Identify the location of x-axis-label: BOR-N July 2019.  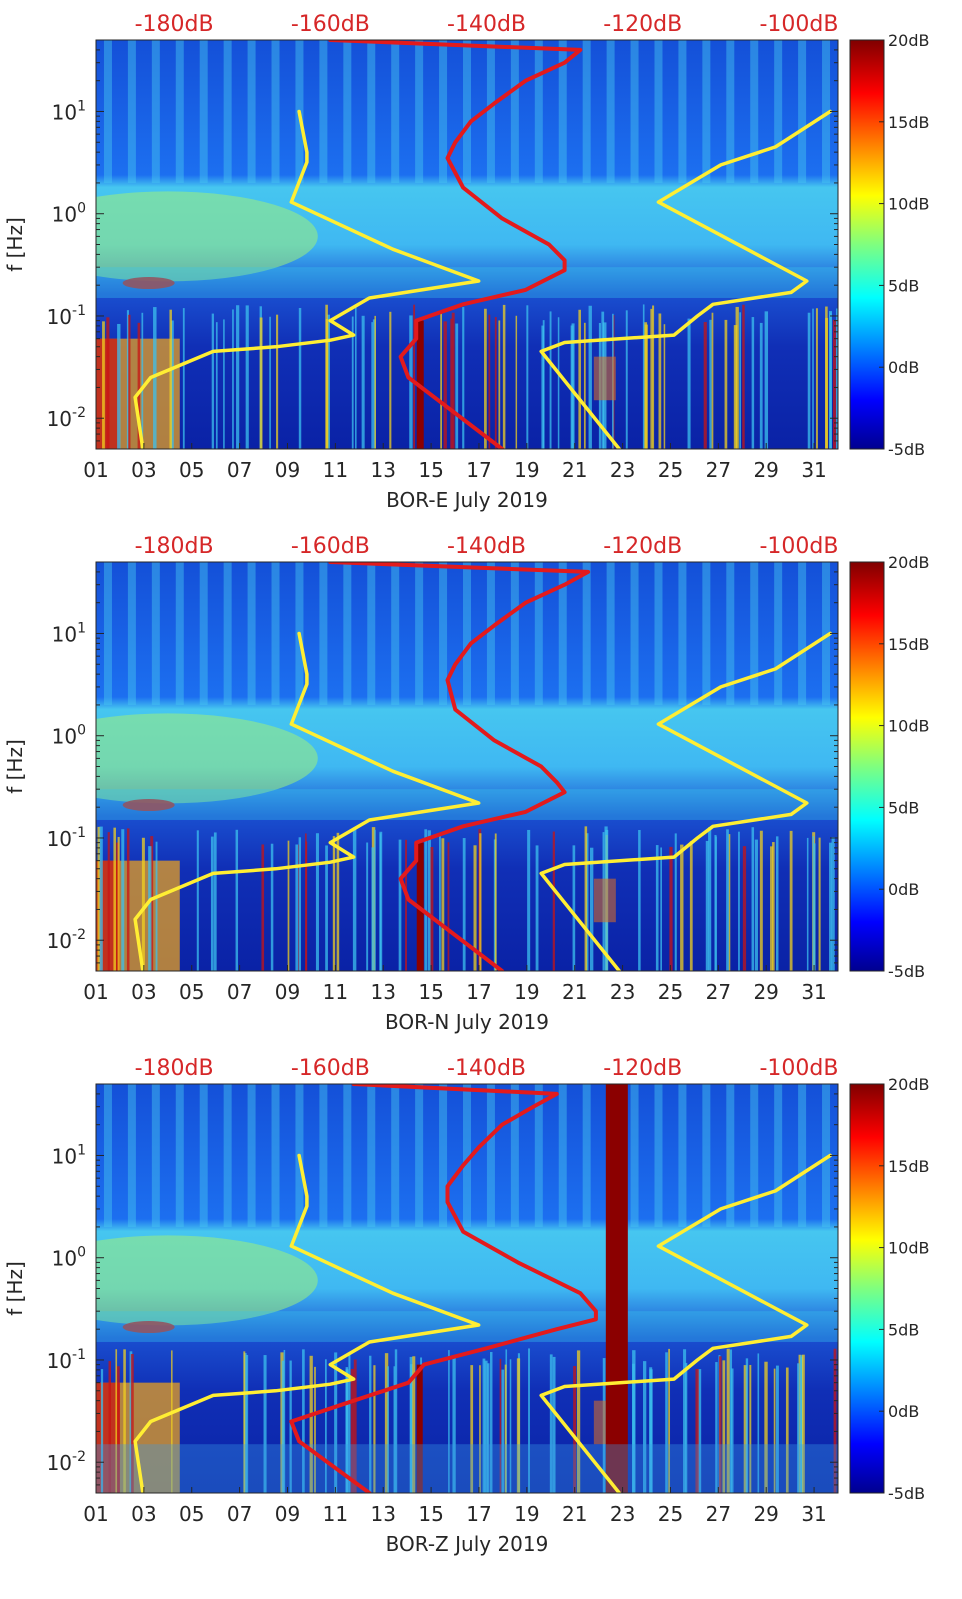
(467, 1022).